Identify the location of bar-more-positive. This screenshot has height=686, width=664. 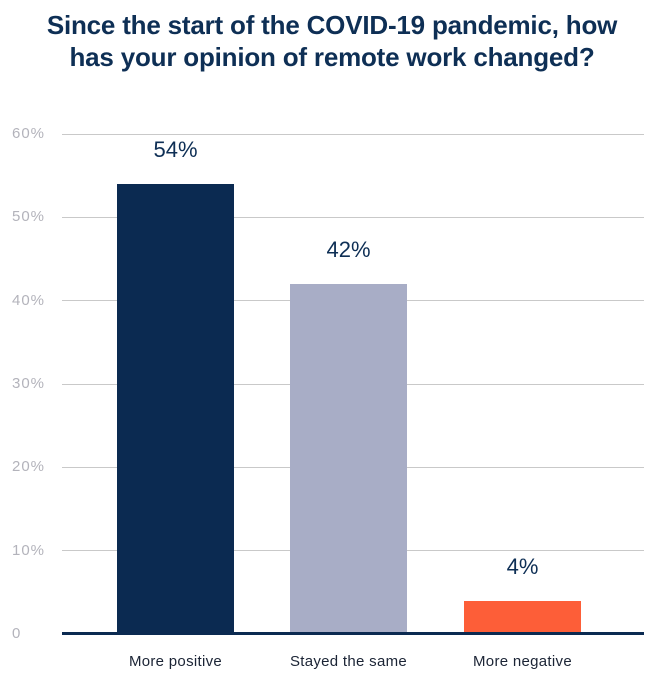
(175, 409).